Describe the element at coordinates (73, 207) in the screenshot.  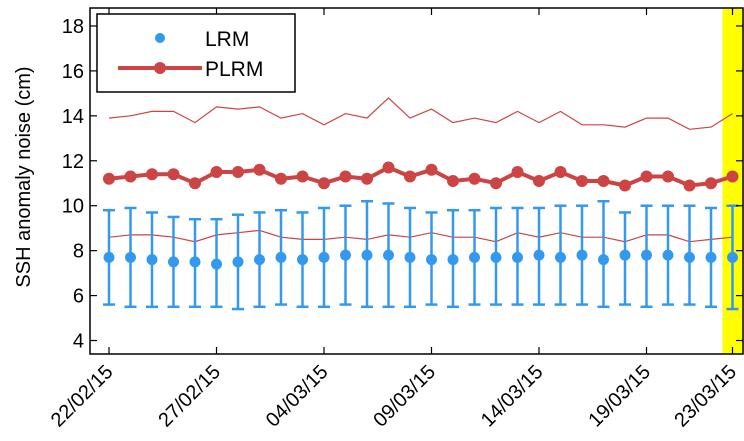
I see `y-tick-label: 10` at that location.